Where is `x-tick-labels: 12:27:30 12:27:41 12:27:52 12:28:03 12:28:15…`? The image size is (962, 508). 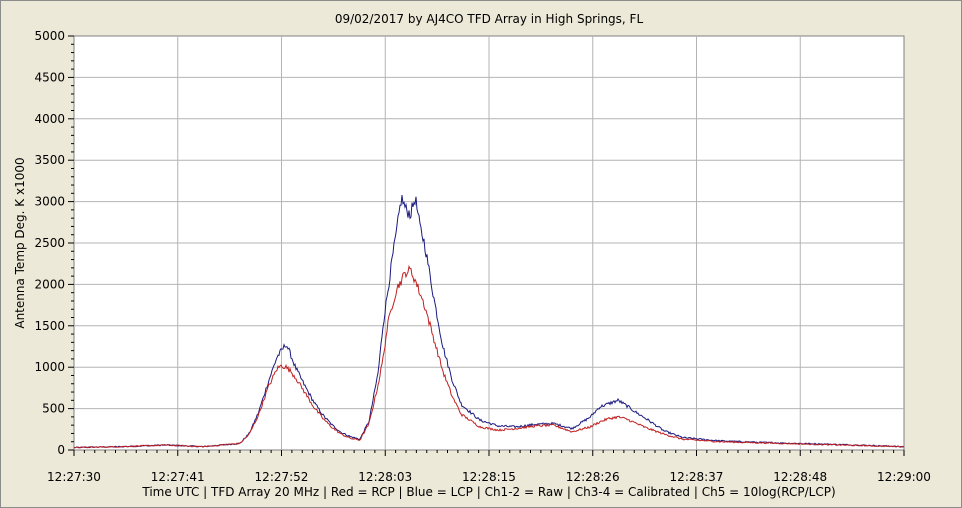 x-tick-labels: 12:27:30 12:27:41 12:27:52 12:28:03 12:28:15… is located at coordinates (489, 477).